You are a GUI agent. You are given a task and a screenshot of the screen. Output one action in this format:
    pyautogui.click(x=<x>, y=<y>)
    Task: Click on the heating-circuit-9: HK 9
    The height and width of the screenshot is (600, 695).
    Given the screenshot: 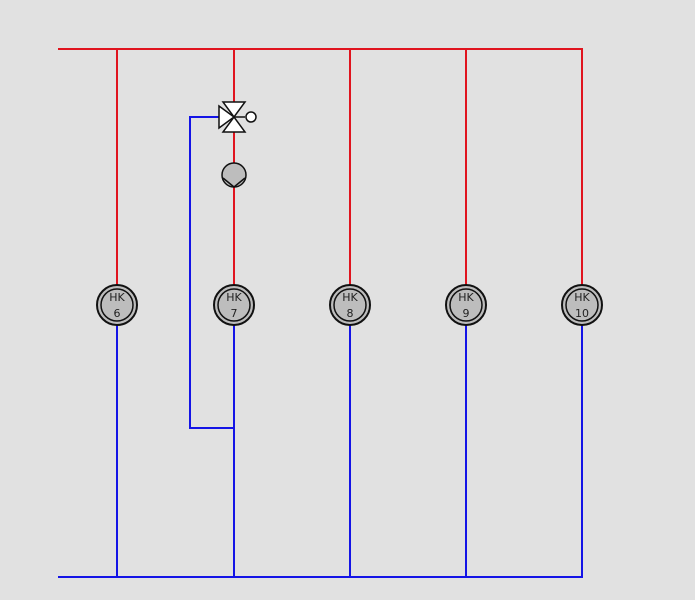 What is the action you would take?
    pyautogui.click(x=466, y=313)
    